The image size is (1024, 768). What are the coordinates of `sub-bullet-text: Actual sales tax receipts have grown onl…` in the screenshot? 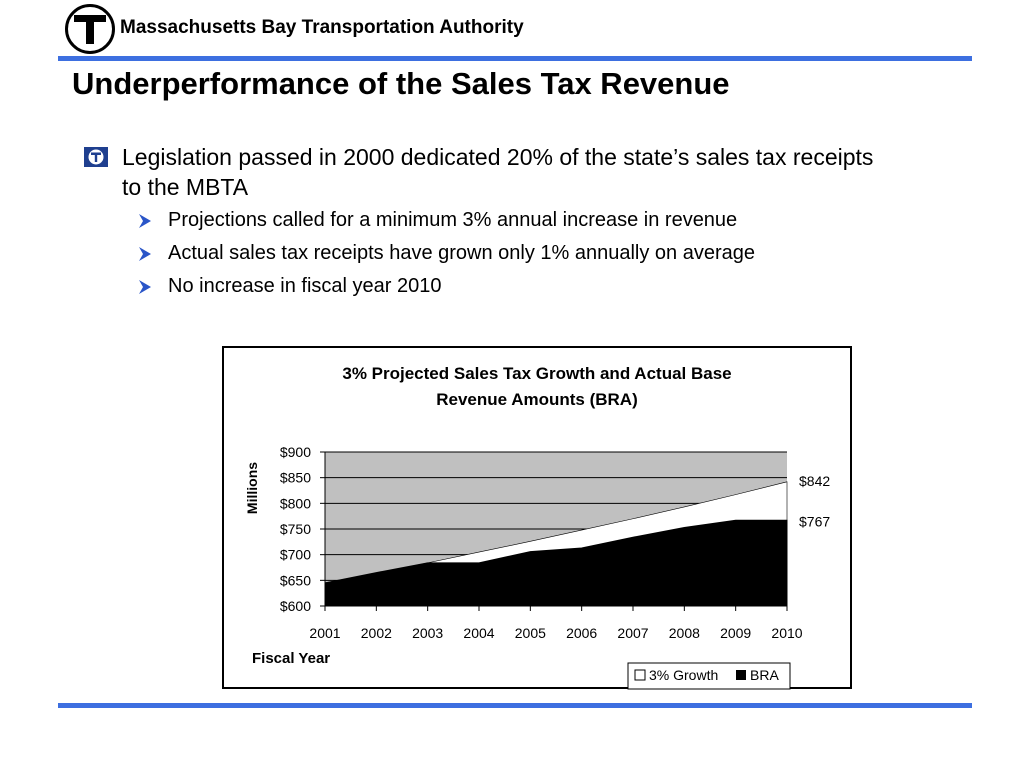 It's located at (462, 253).